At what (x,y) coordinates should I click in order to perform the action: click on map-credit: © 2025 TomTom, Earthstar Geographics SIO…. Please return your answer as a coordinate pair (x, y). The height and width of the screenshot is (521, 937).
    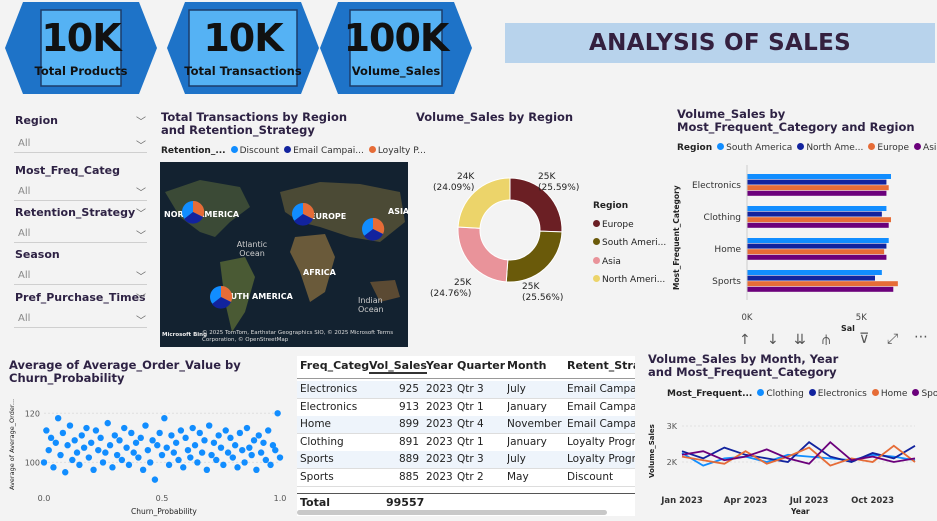
    Looking at the image, I should click on (298, 336).